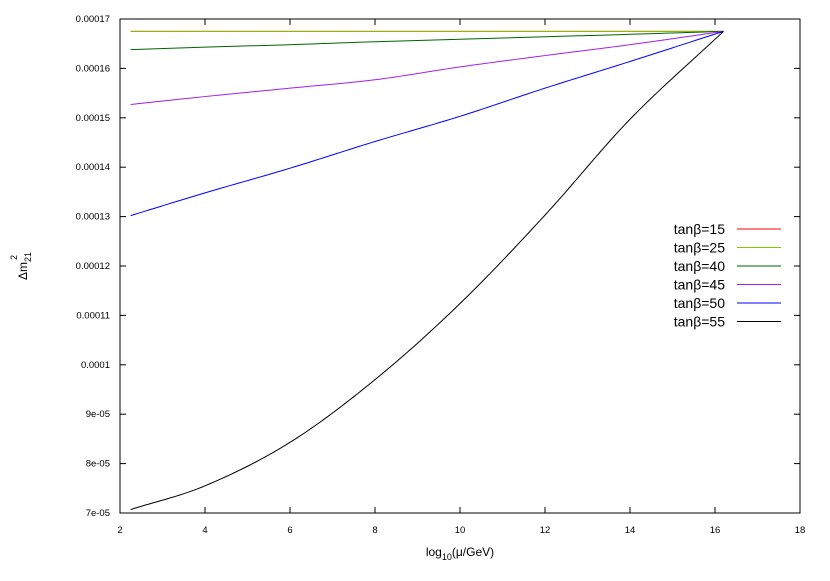  I want to click on y-tick-label: 0.00011, so click(93, 315).